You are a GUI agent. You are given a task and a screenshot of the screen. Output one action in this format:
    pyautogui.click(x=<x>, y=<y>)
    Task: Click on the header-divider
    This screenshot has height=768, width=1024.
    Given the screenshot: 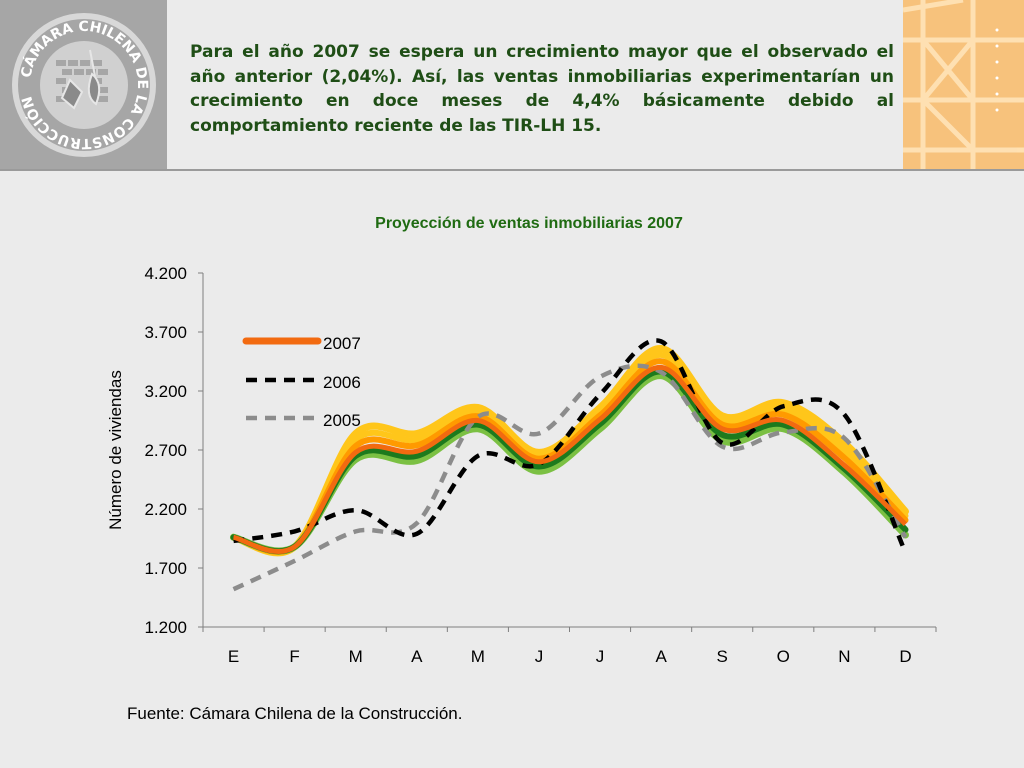 What is the action you would take?
    pyautogui.click(x=512, y=170)
    